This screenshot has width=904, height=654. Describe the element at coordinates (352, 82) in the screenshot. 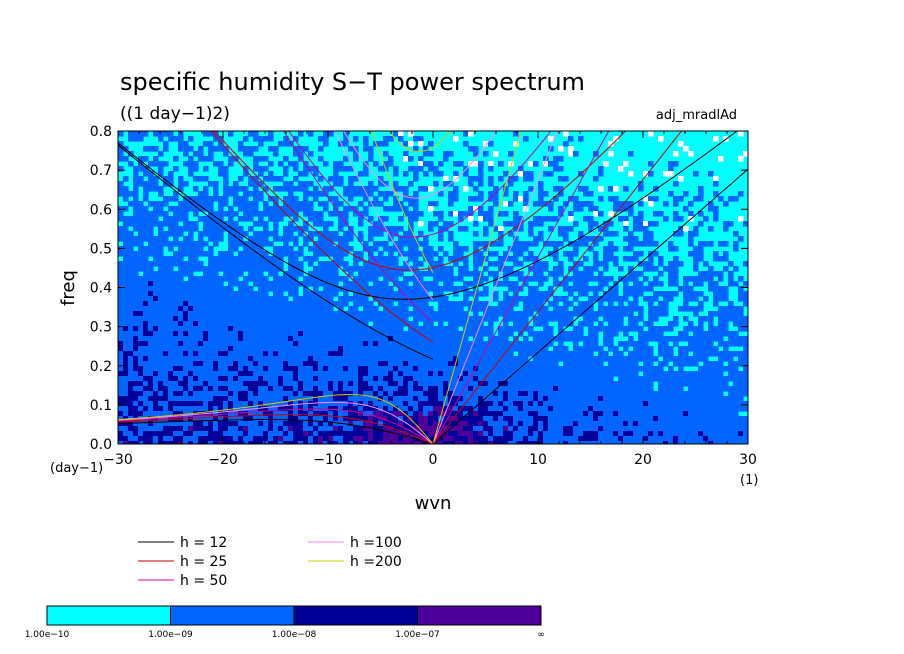

I see `chart-title: specific humidity S−T power spectrum` at that location.